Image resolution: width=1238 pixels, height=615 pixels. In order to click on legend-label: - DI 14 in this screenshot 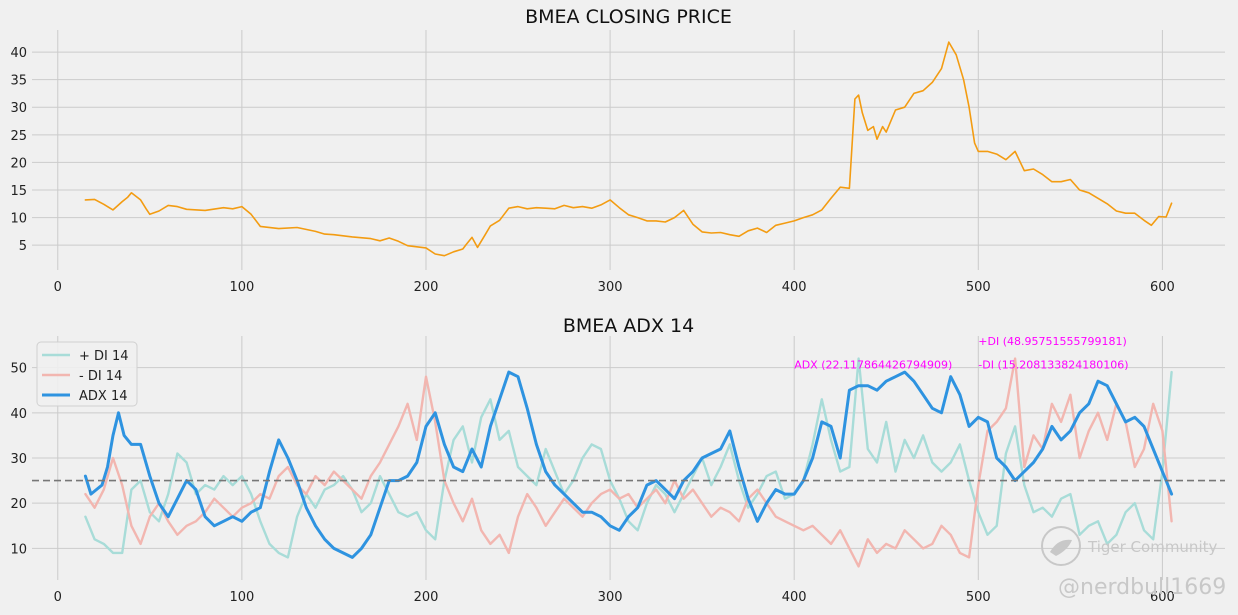, I will do `click(100, 376)`.